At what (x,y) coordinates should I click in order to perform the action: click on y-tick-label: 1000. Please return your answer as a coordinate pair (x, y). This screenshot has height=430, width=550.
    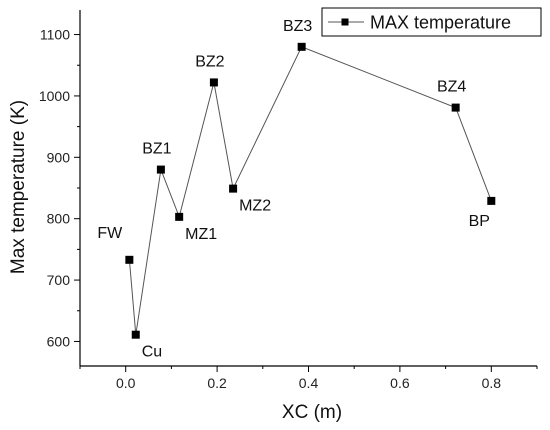
    Looking at the image, I should click on (54, 96).